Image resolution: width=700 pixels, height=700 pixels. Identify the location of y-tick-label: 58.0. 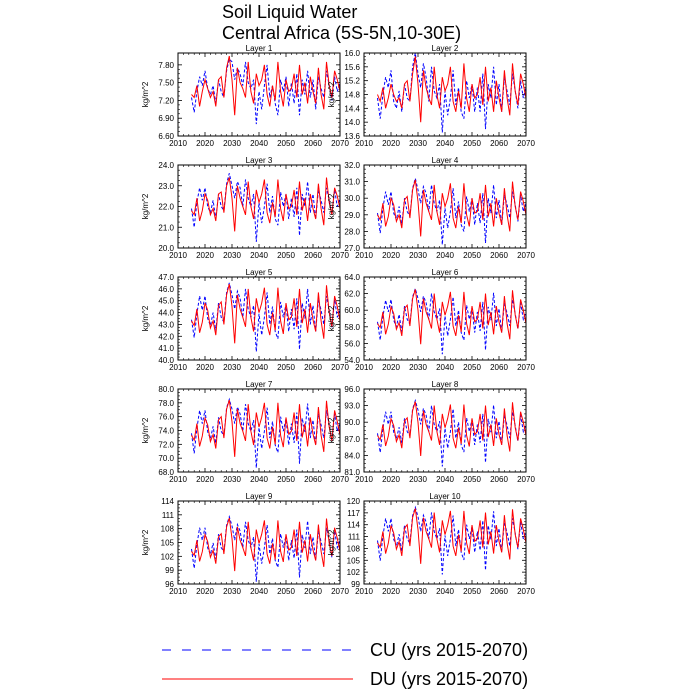
(352, 327).